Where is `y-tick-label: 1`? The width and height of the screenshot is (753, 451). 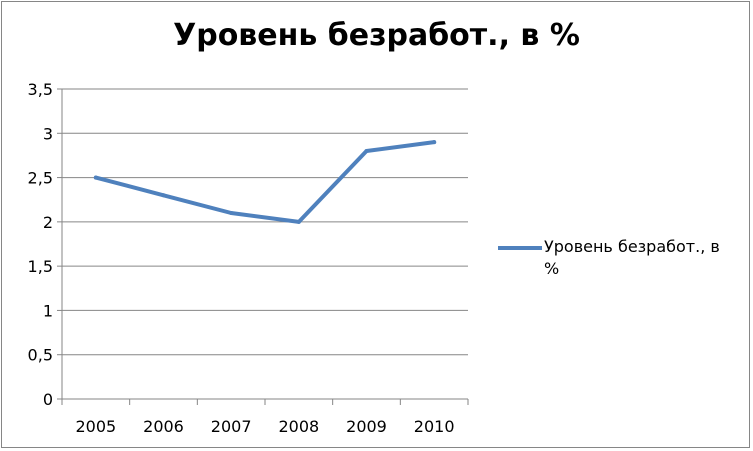 y-tick-label: 1 is located at coordinates (48, 310).